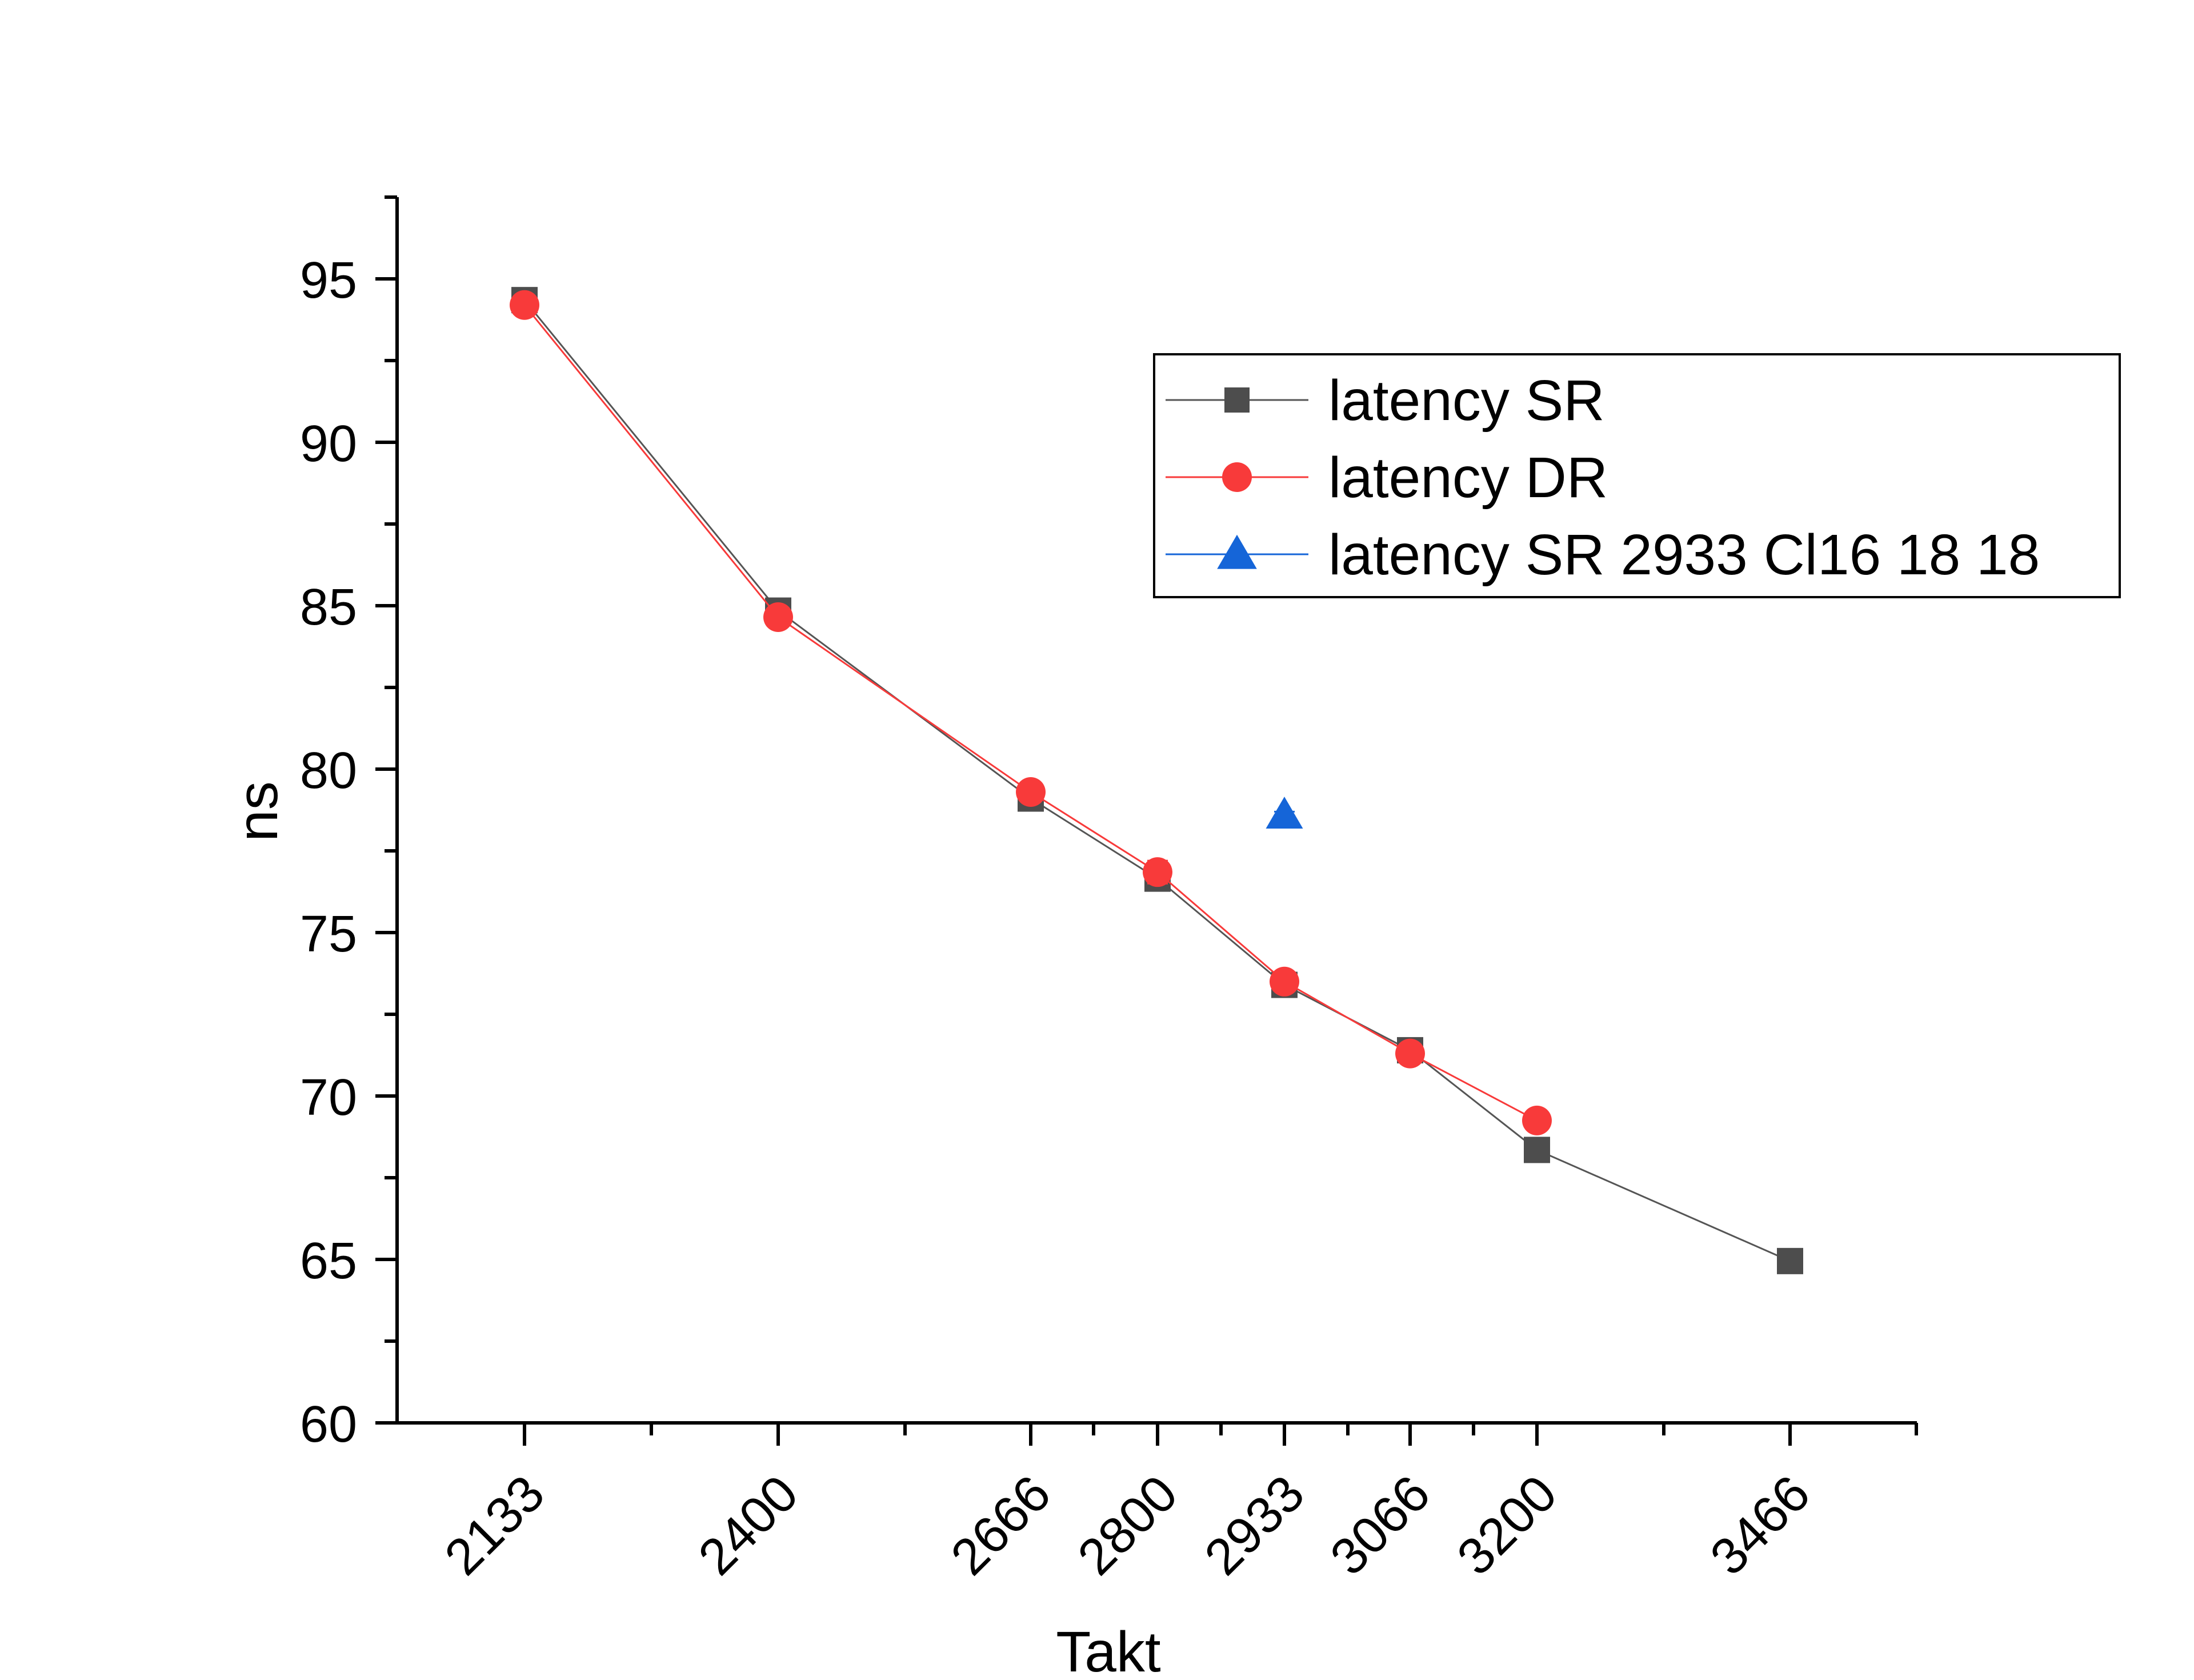 The image size is (2194, 1680). I want to click on legend-item: latency DR, so click(1387, 478).